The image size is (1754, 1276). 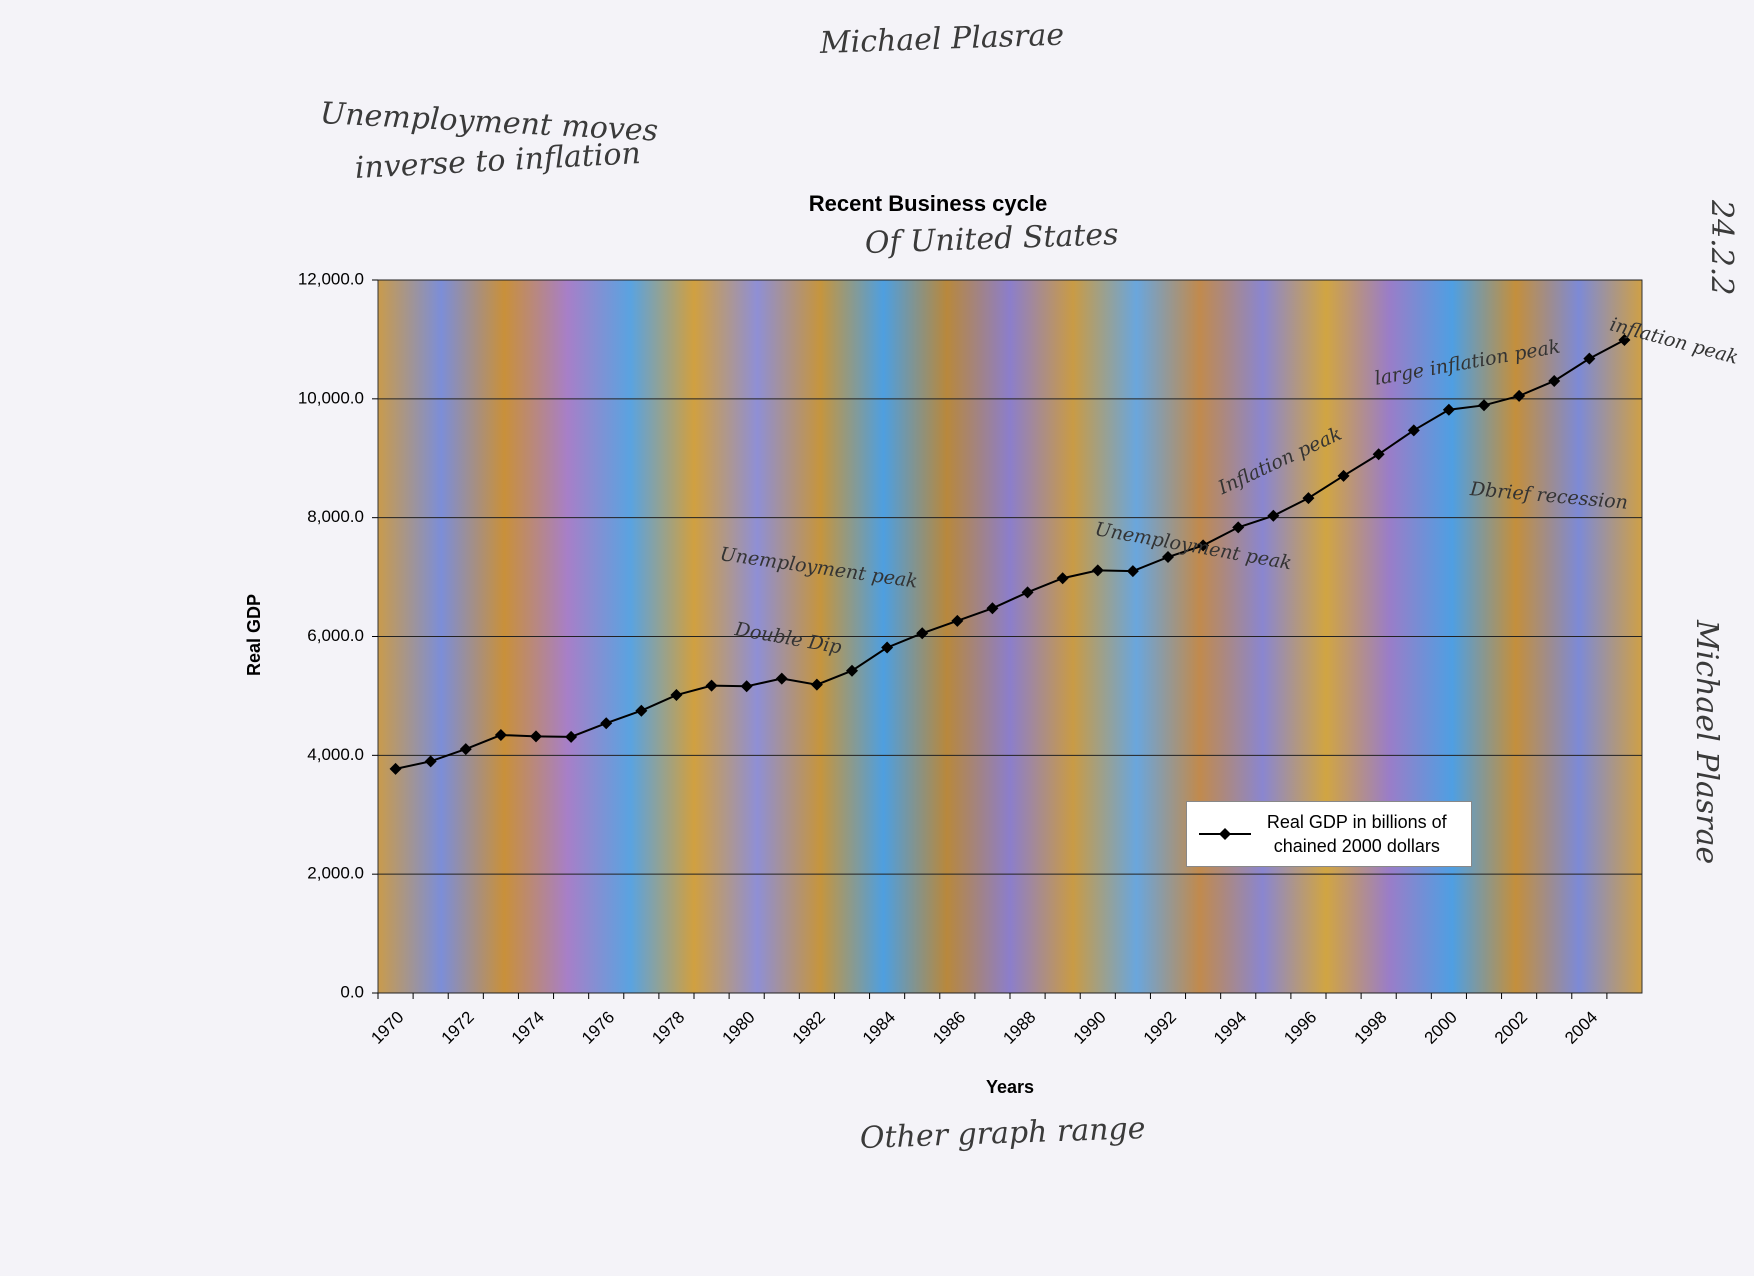 What do you see at coordinates (335, 754) in the screenshot?
I see `y-tick-label: 4,000.0` at bounding box center [335, 754].